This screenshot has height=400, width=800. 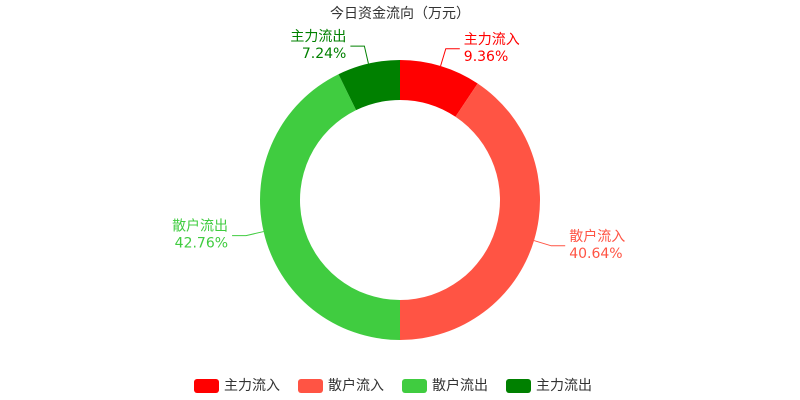 What do you see at coordinates (595, 254) in the screenshot?
I see `data-label-value: 40.64%` at bounding box center [595, 254].